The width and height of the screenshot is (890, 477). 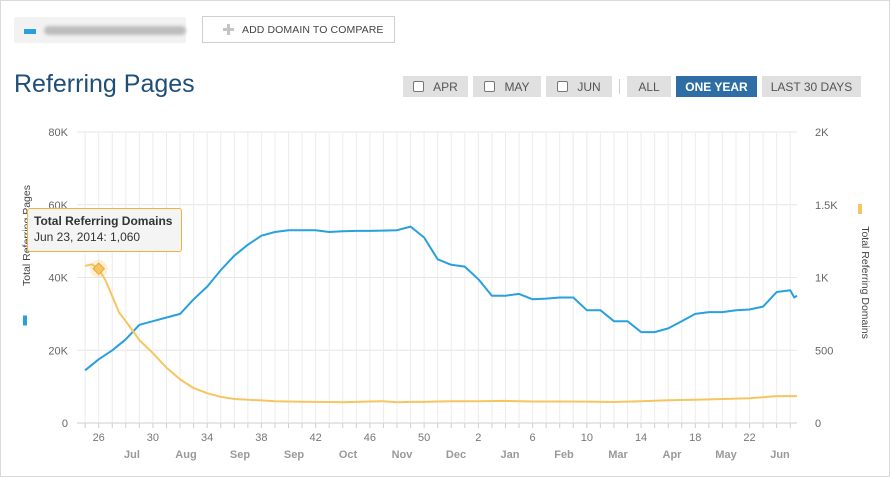 I want to click on y-right-tick-label: 2K, so click(x=822, y=133).